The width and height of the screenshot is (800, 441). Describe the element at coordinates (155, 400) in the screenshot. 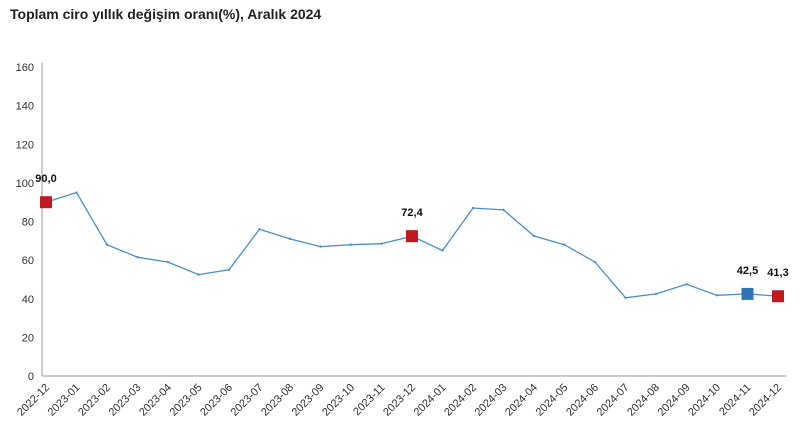

I see `x-tick-label: 2023-04` at that location.